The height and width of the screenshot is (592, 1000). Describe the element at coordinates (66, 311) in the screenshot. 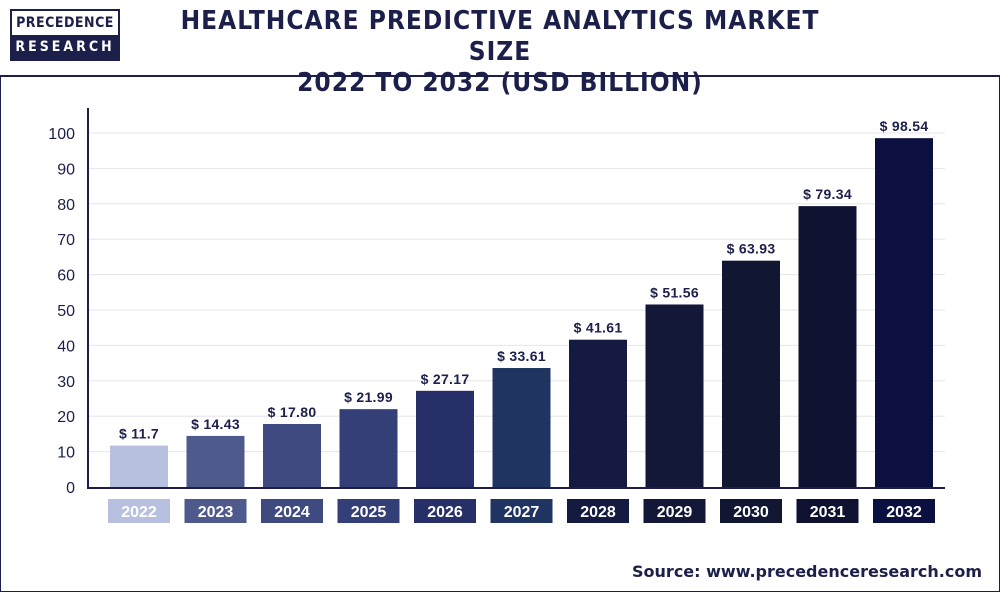

I see `y-tick-label: 50` at that location.